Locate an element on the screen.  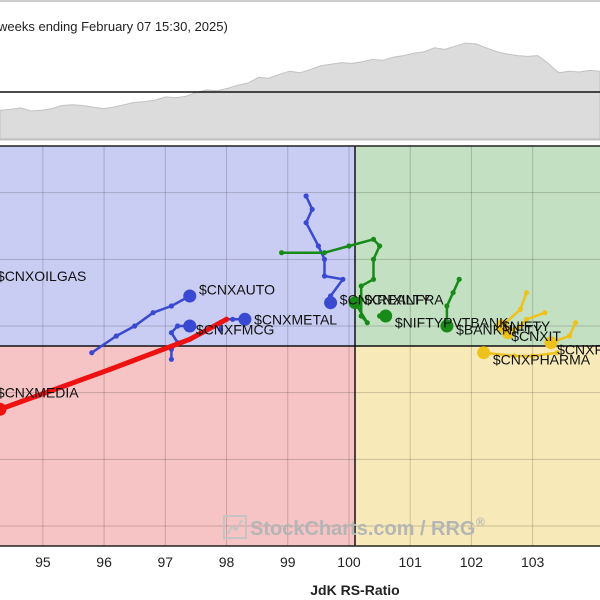
series-cnxrealty is located at coordinates (324, 251).